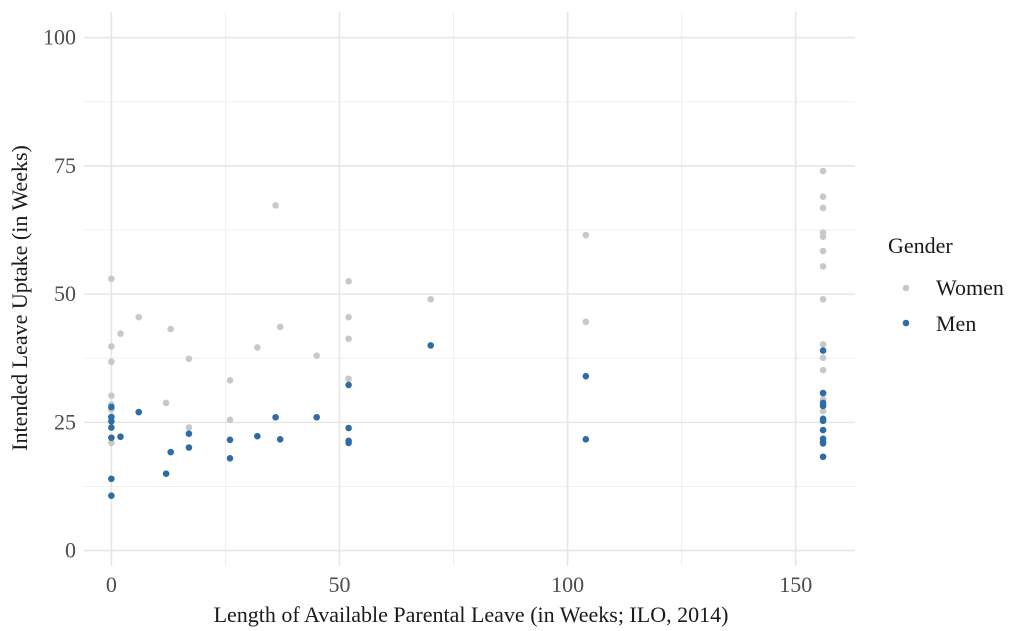 The image size is (1022, 631). I want to click on y-tick-label: 25, so click(65, 421).